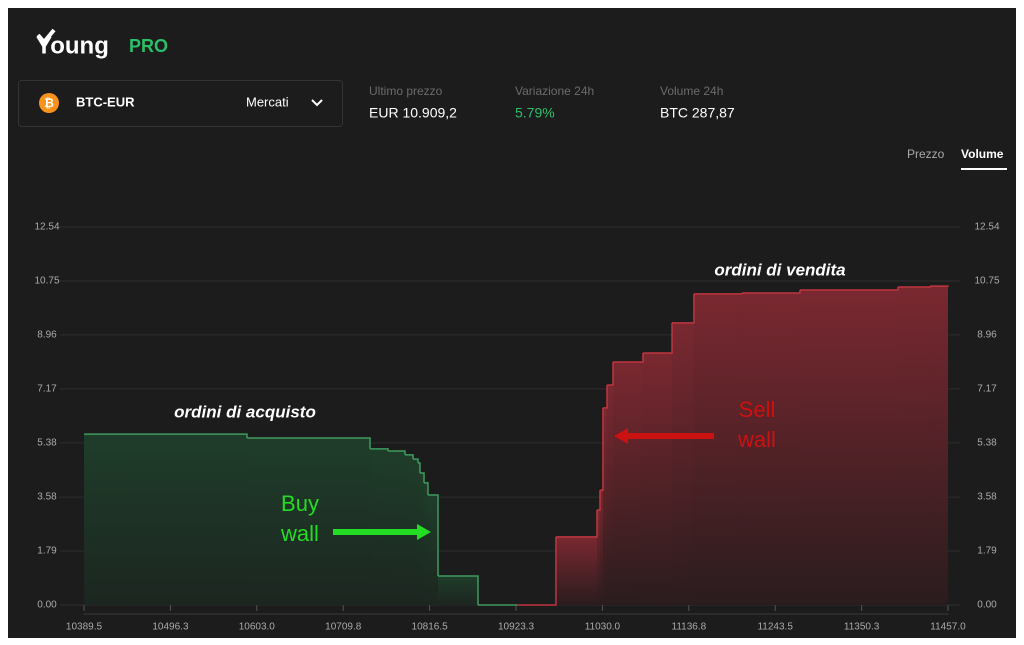 The image size is (1024, 645). What do you see at coordinates (603, 627) in the screenshot?
I see `x-tick-label: 11030.0` at bounding box center [603, 627].